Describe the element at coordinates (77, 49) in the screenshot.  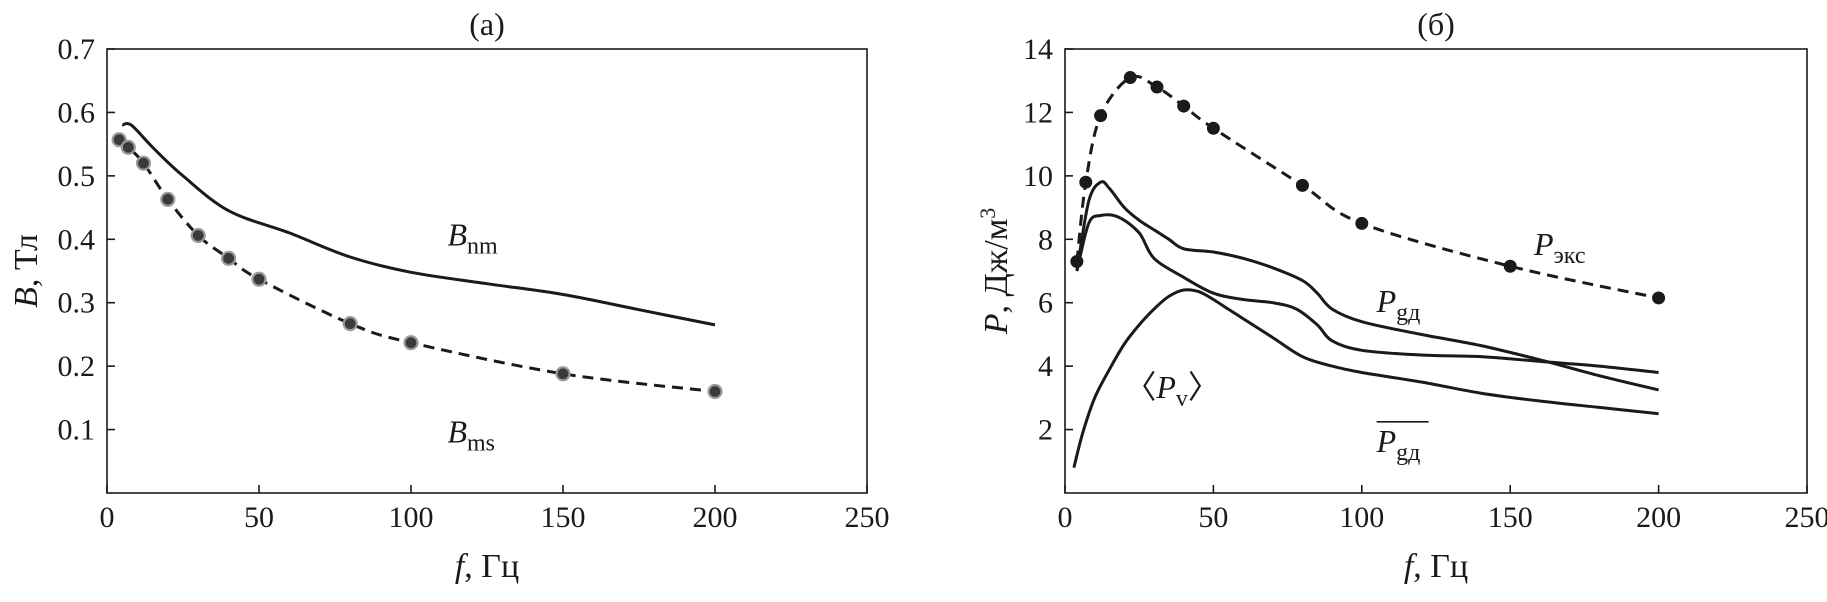
I see `panel-a-y-tick-label-0.7: 0.7` at that location.